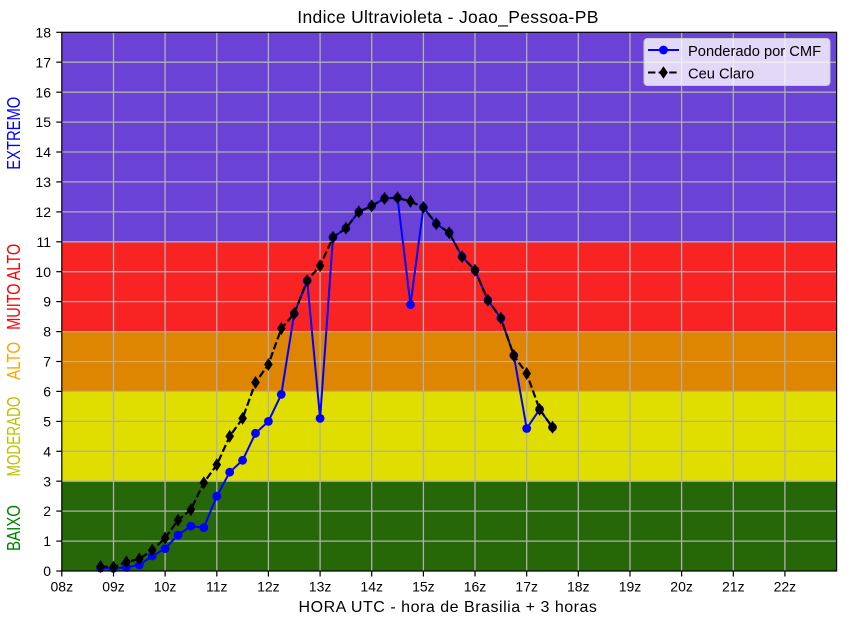  What do you see at coordinates (785, 587) in the screenshot?
I see `svg-text: 22z` at bounding box center [785, 587].